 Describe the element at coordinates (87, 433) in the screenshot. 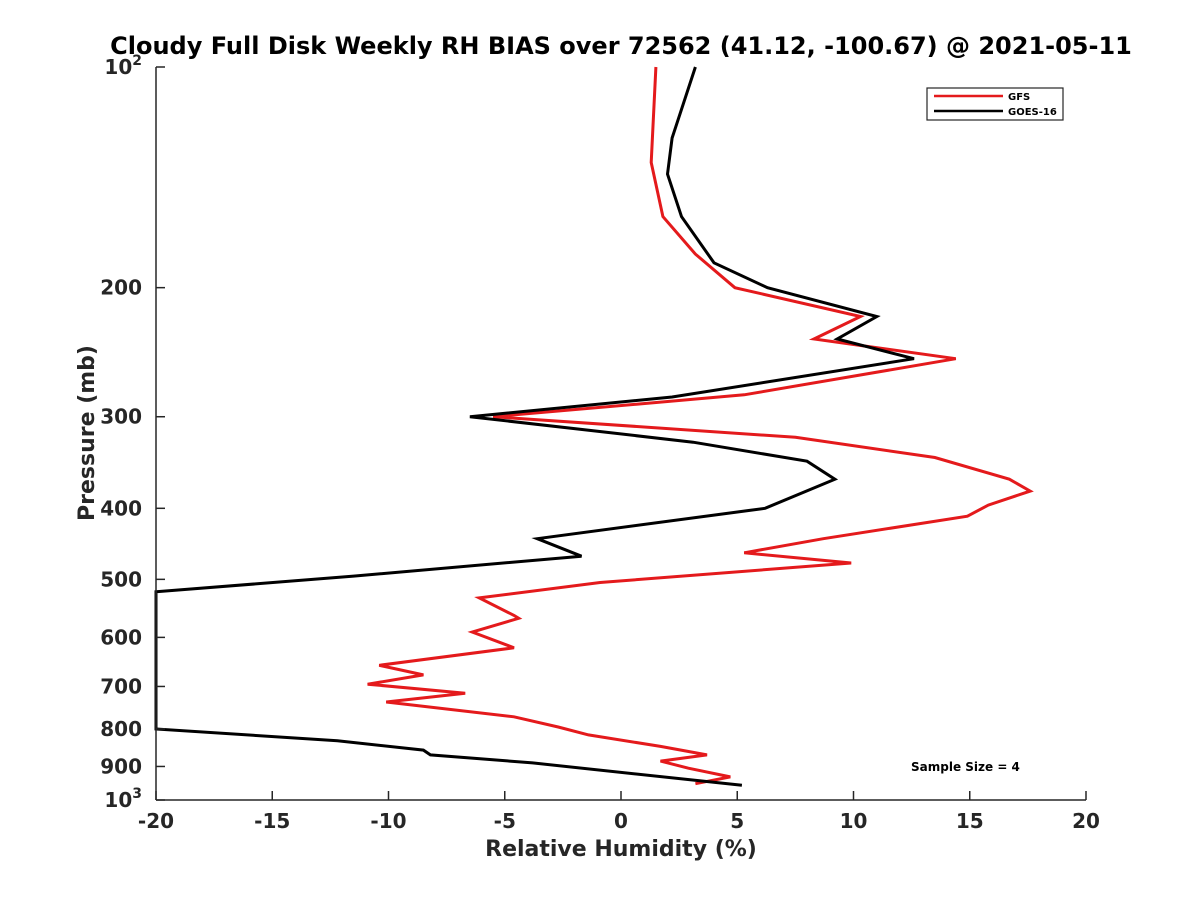

I see `y-axis-label: Pressure (mb)` at that location.